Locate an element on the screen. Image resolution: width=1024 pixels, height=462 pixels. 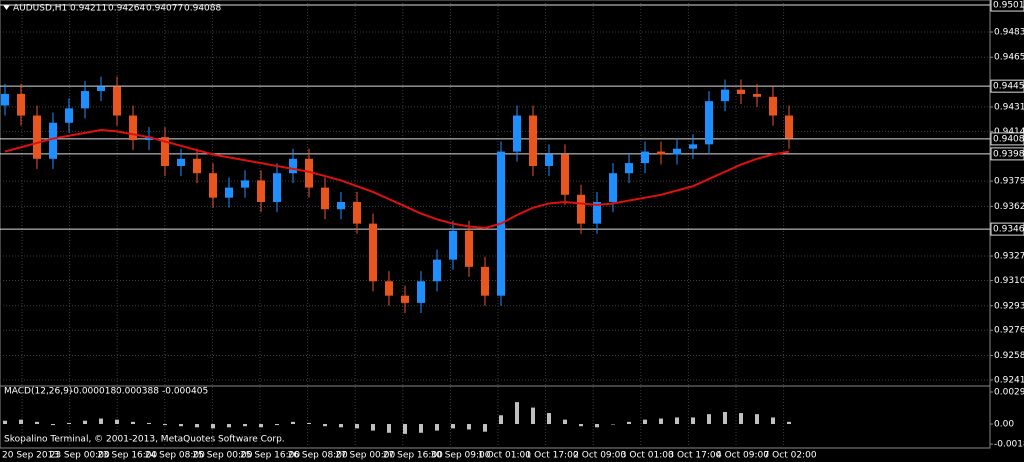
macd-tick-label: 0.00 is located at coordinates (1004, 425).